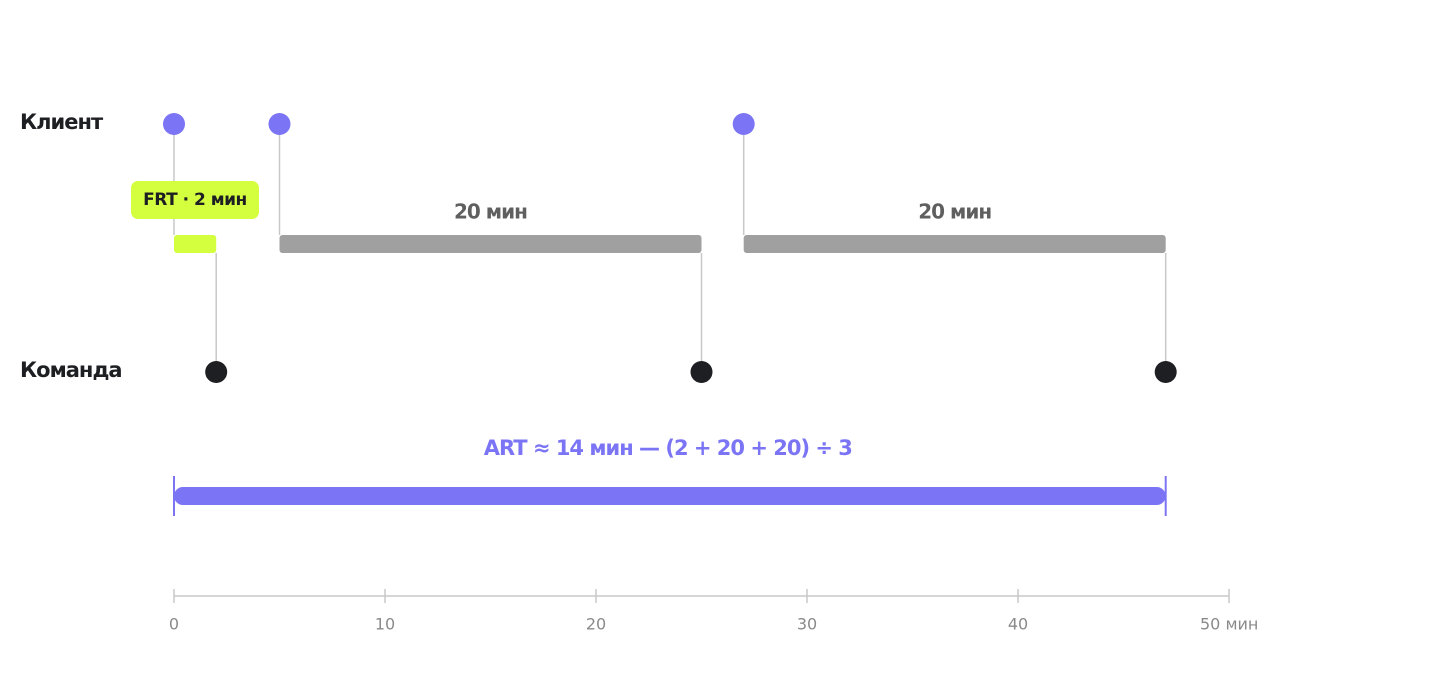 The width and height of the screenshot is (1440, 695). Describe the element at coordinates (62, 122) in the screenshot. I see `client-row-label: Клиент` at that location.